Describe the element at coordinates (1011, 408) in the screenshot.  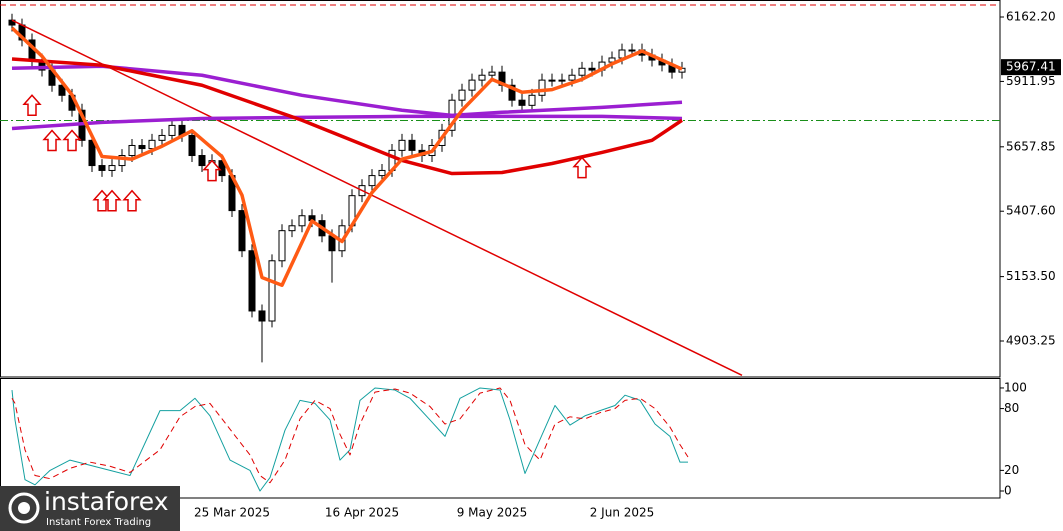
I see `y-tick-label: 80` at that location.